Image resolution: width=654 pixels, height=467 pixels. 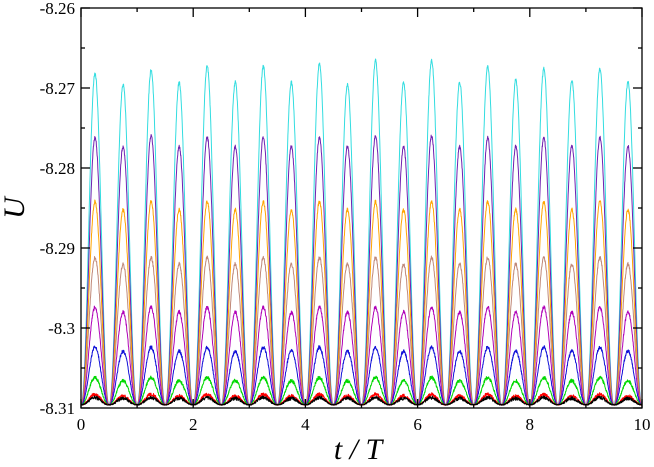 What do you see at coordinates (57, 9) in the screenshot?
I see `y-tick-label: -8.26` at bounding box center [57, 9].